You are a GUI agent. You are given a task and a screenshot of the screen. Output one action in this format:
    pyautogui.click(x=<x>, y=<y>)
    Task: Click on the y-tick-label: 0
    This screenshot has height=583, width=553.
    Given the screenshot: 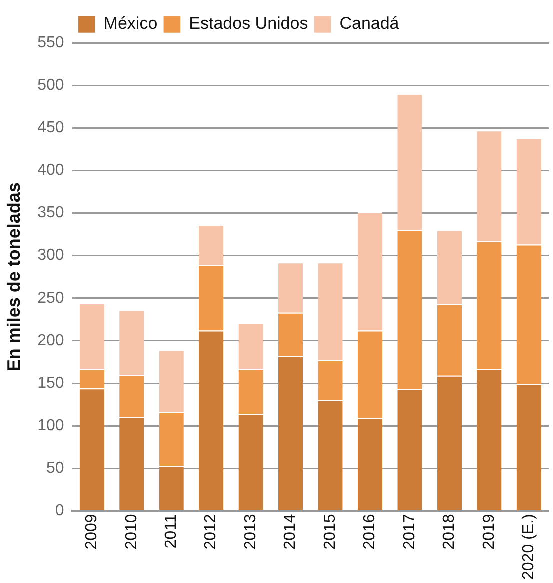 What is the action you would take?
    pyautogui.click(x=59, y=511)
    